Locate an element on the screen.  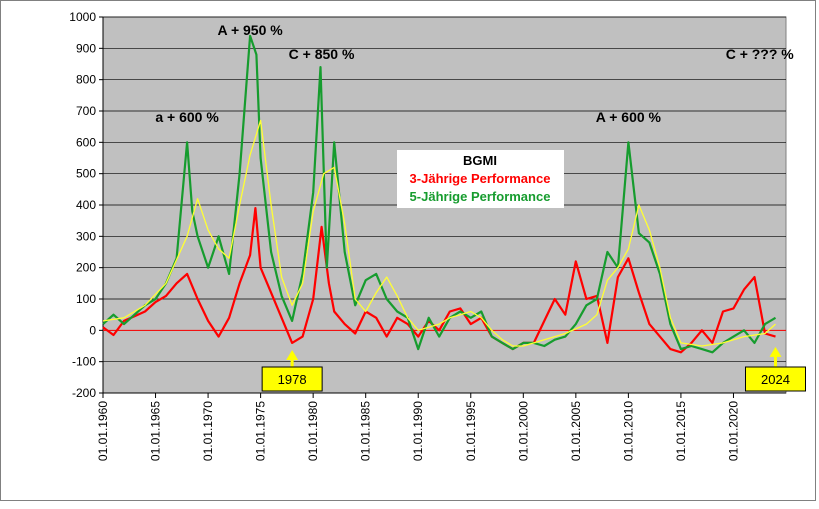
callout-label: 2024 is located at coordinates (775, 379).